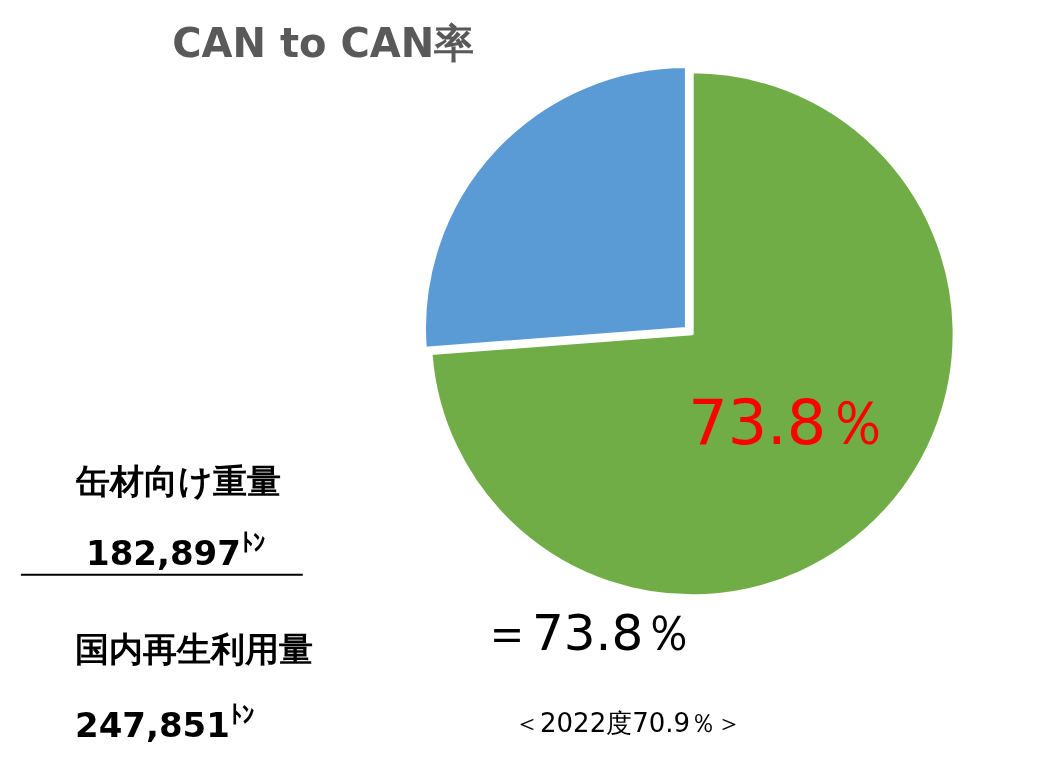 Image resolution: width=1044 pixels, height=782 pixels. What do you see at coordinates (588, 633) in the screenshot?
I see `text: ＝73.8％` at bounding box center [588, 633].